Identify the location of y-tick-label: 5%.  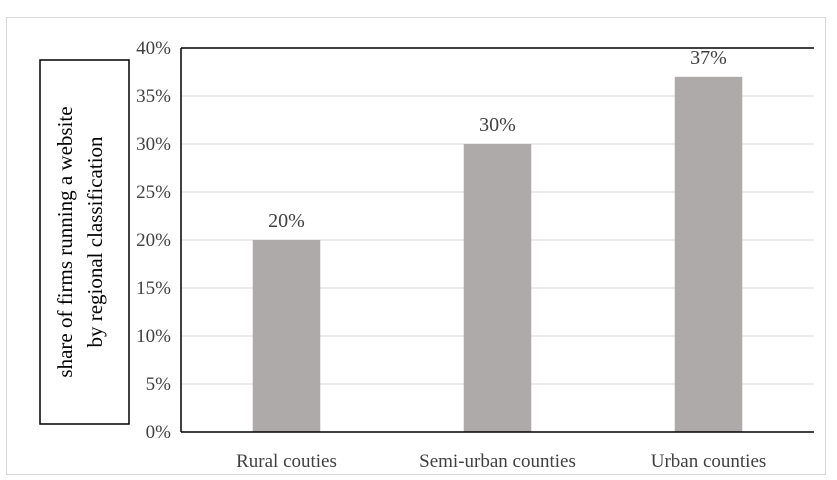
(159, 384).